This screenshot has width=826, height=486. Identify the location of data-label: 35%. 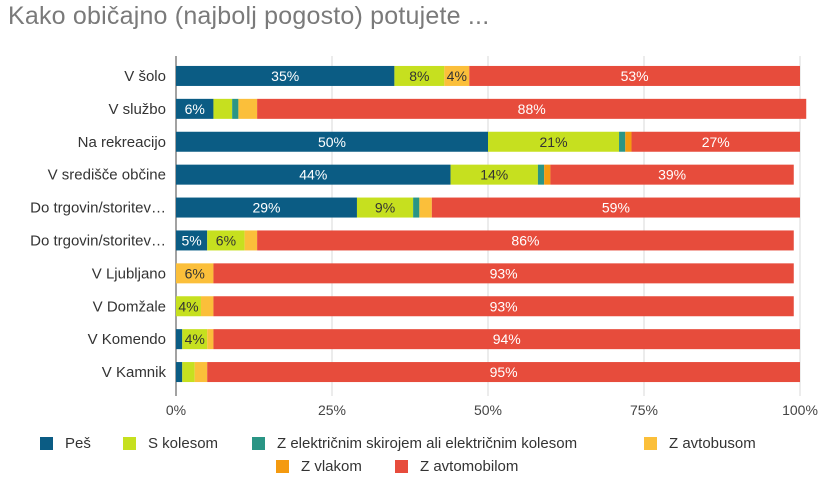
(285, 76).